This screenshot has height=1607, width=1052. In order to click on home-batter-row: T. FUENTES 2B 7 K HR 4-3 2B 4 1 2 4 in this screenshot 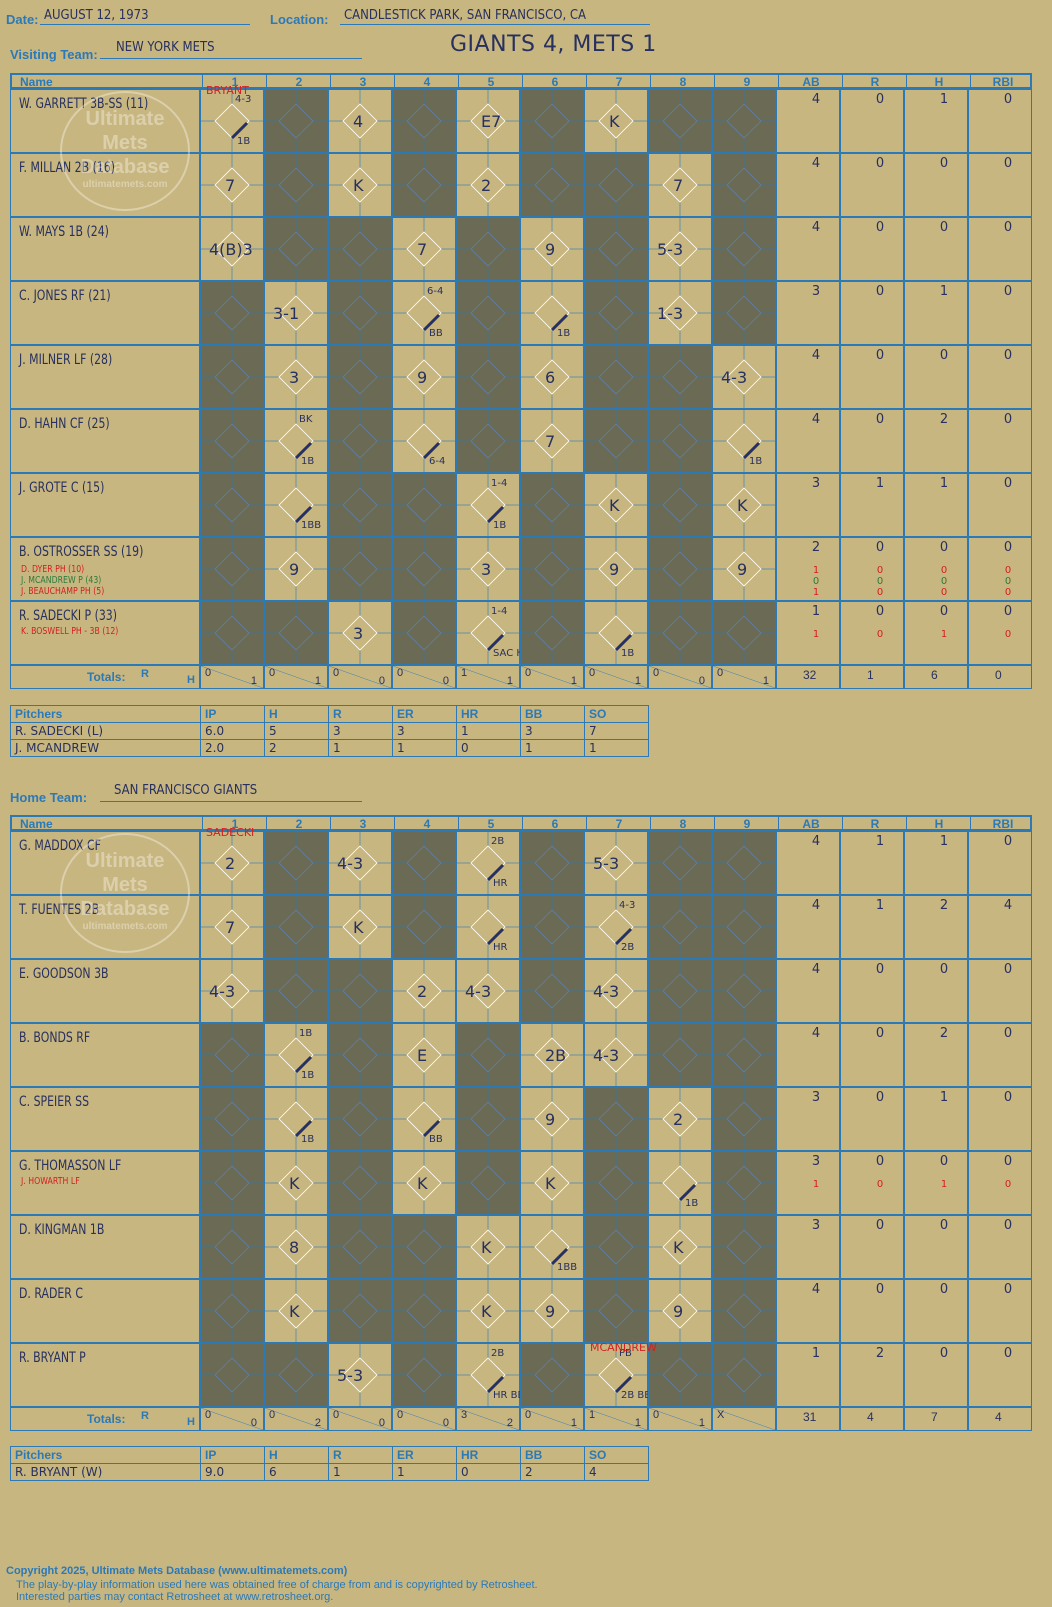, I will do `click(521, 927)`.